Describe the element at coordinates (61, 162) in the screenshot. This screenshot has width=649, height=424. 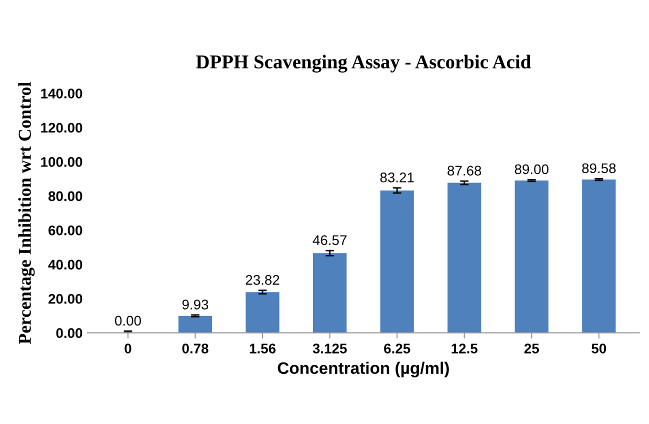
I see `y-tick-label: 100.00` at that location.